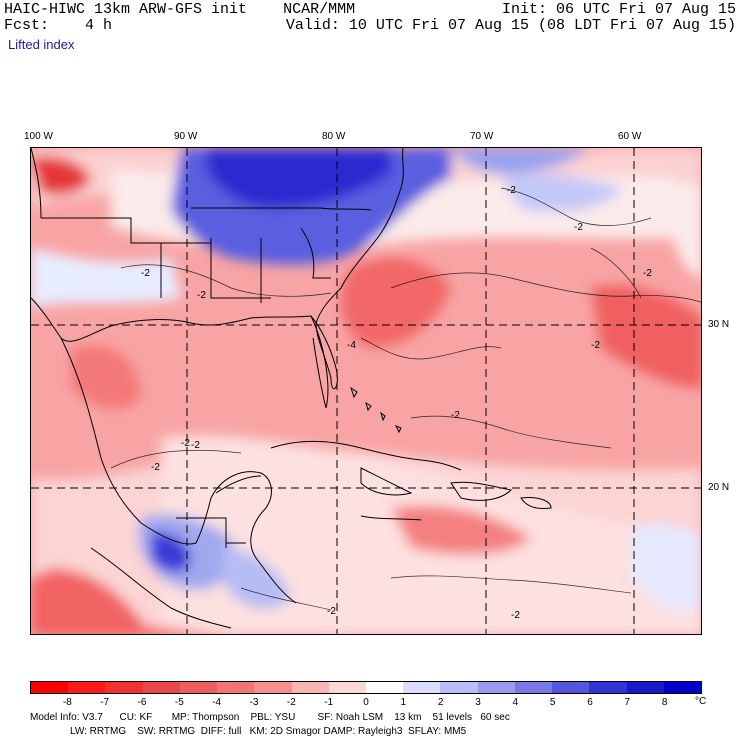  What do you see at coordinates (67, 702) in the screenshot?
I see `colorbar-tick-label: -8` at bounding box center [67, 702].